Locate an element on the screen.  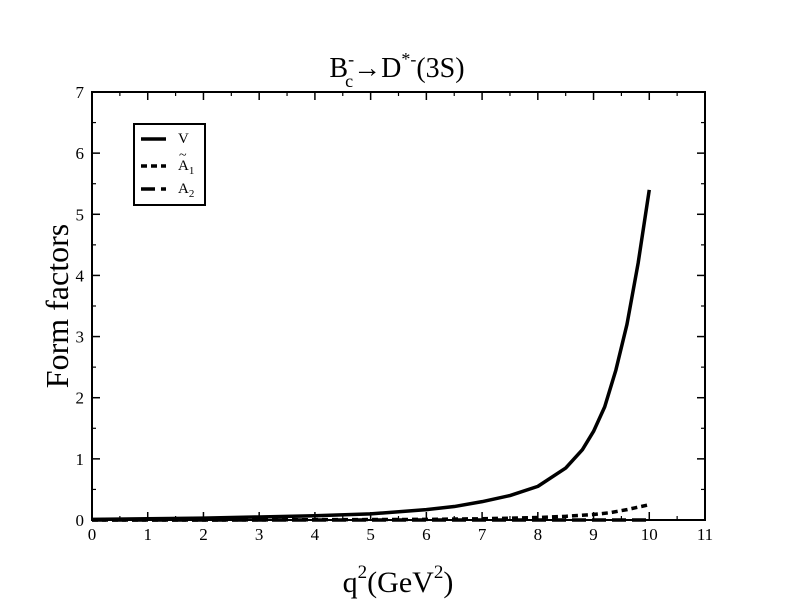
x-tick-label-8: 8 is located at coordinates (538, 534).